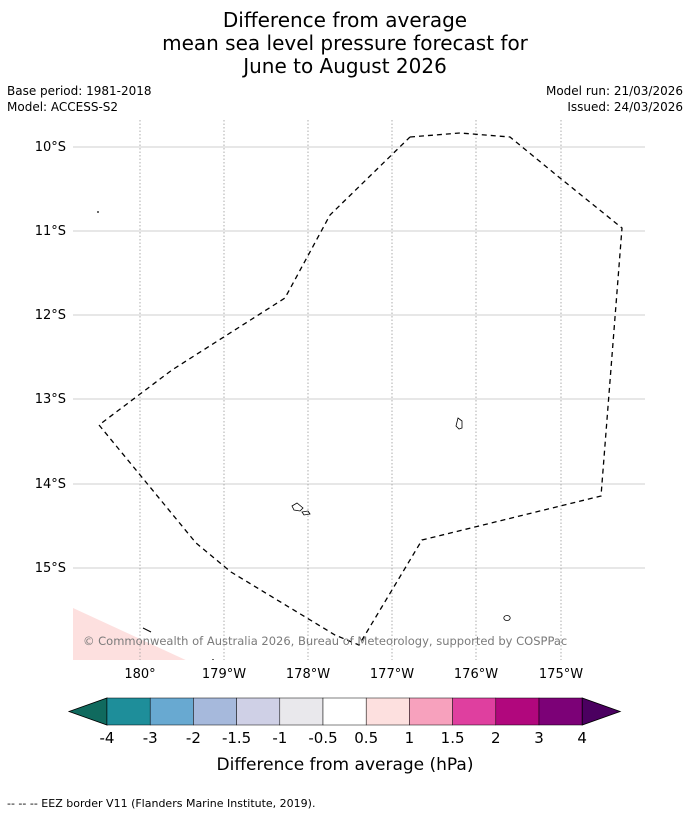 The height and width of the screenshot is (816, 690). What do you see at coordinates (343, 738) in the screenshot?
I see `colorbar-tick-labels: -4 -3 -2 -1.5 -1 -0.5 0.5 1 1.5 2 3 4` at bounding box center [343, 738].